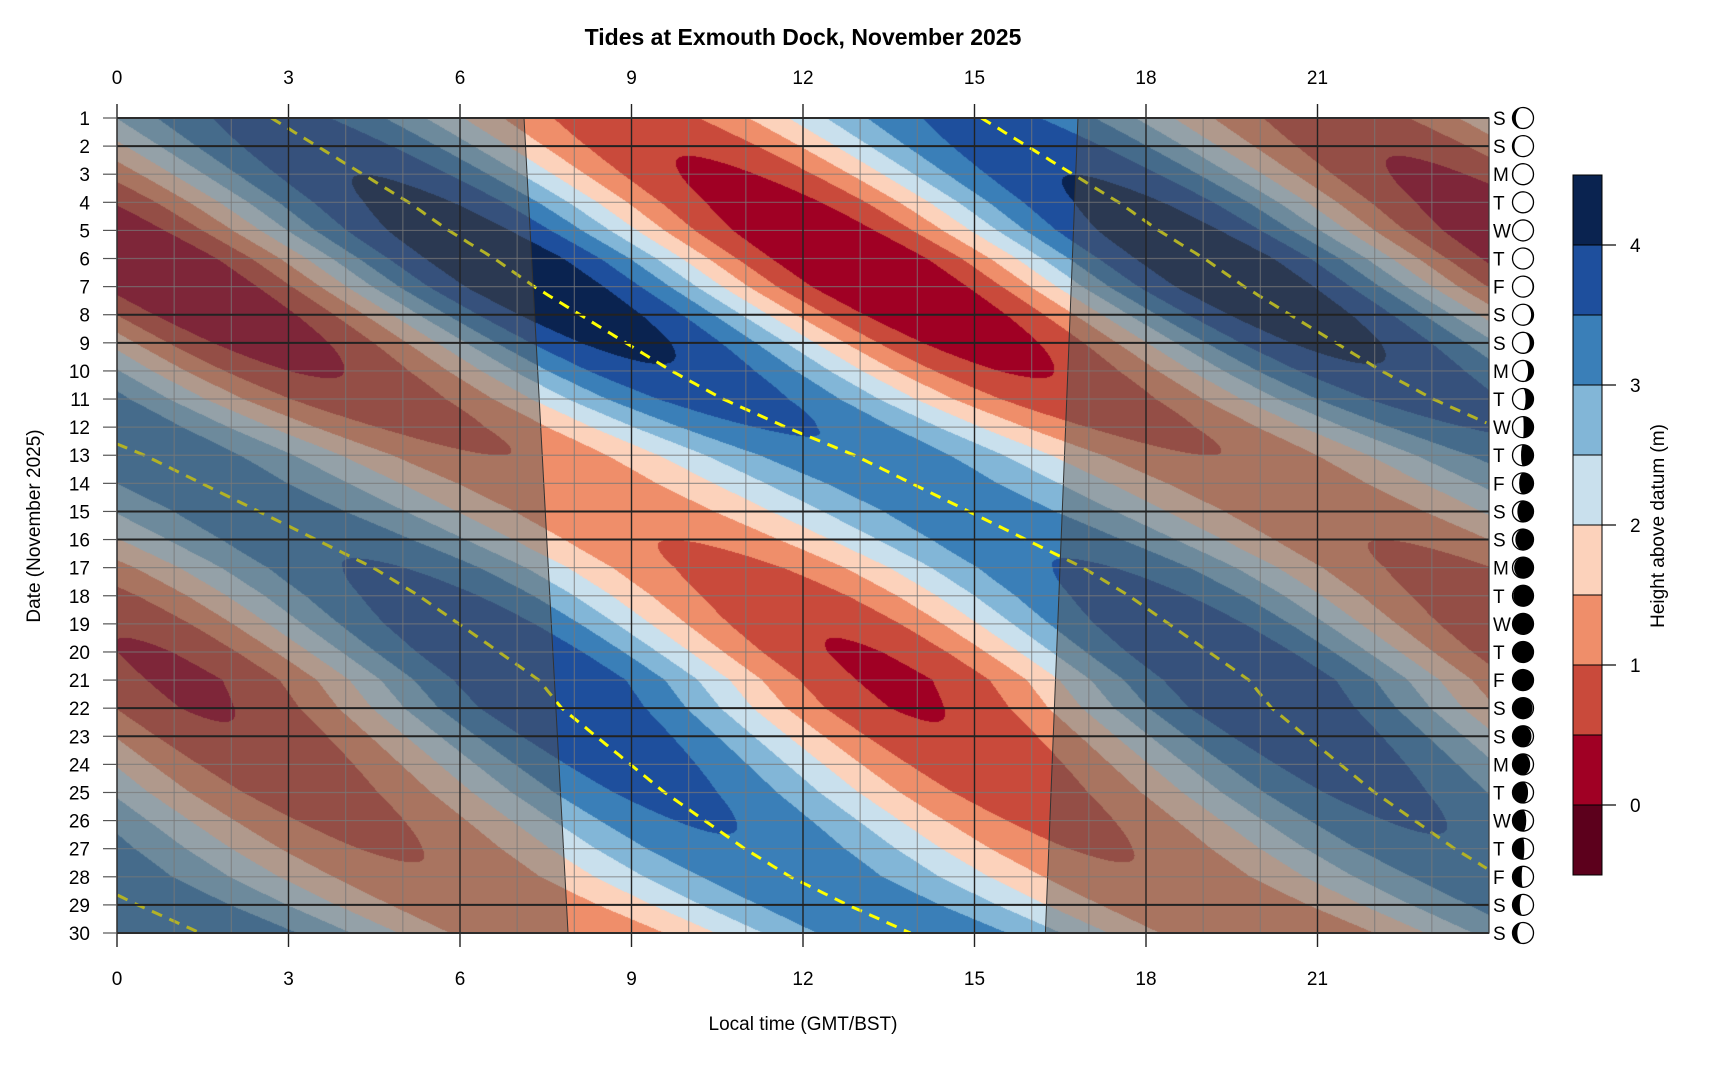  I want to click on x-tick-label-bottom: 0, so click(117, 979).